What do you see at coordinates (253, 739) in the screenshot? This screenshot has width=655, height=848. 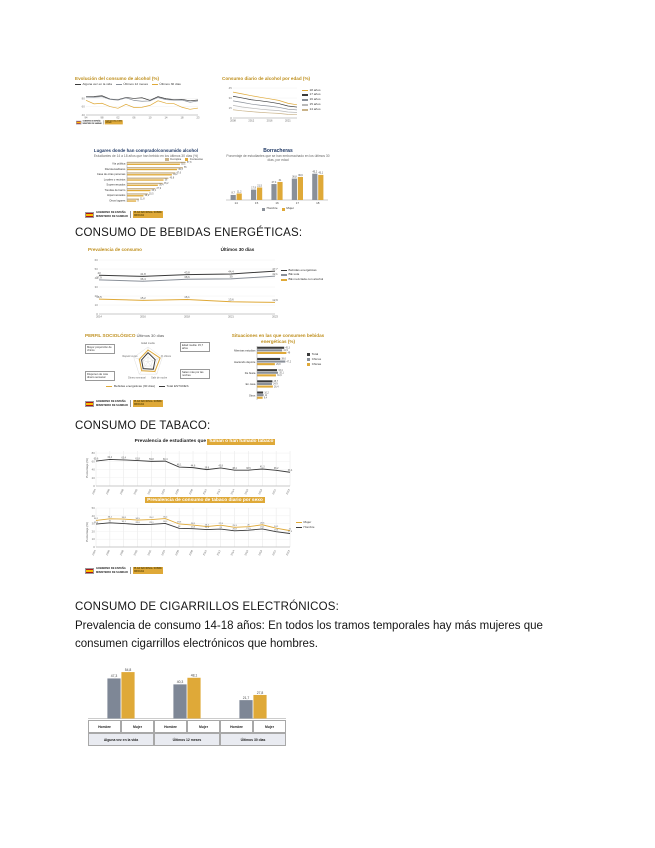 I see `ecig-category-cell: Últimos 30 días` at bounding box center [253, 739].